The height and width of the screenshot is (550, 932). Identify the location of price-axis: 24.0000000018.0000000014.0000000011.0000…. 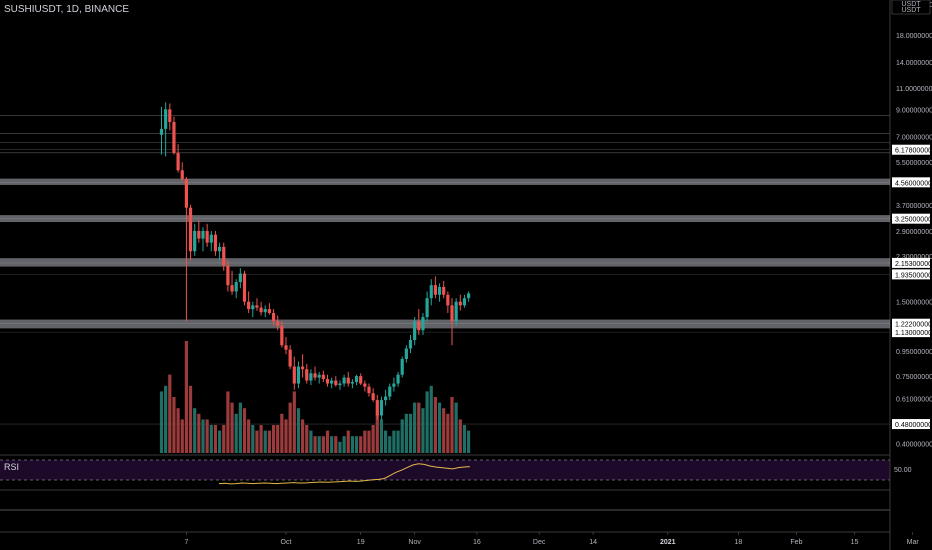
(912, 225).